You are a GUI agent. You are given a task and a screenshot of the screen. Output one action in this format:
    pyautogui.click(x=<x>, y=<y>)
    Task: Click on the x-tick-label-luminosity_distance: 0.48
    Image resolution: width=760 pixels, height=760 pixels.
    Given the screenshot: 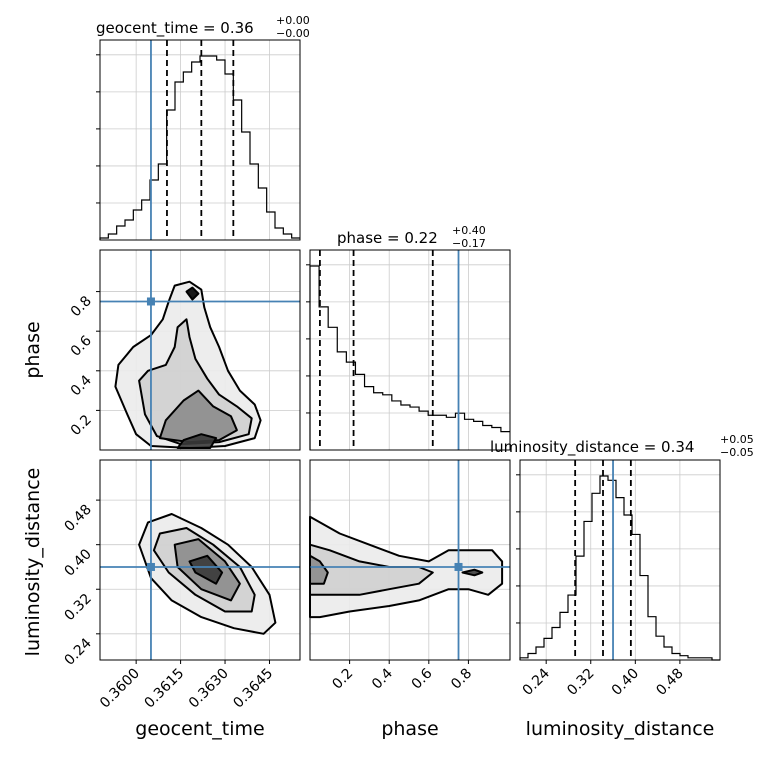 What is the action you would take?
    pyautogui.click(x=669, y=682)
    